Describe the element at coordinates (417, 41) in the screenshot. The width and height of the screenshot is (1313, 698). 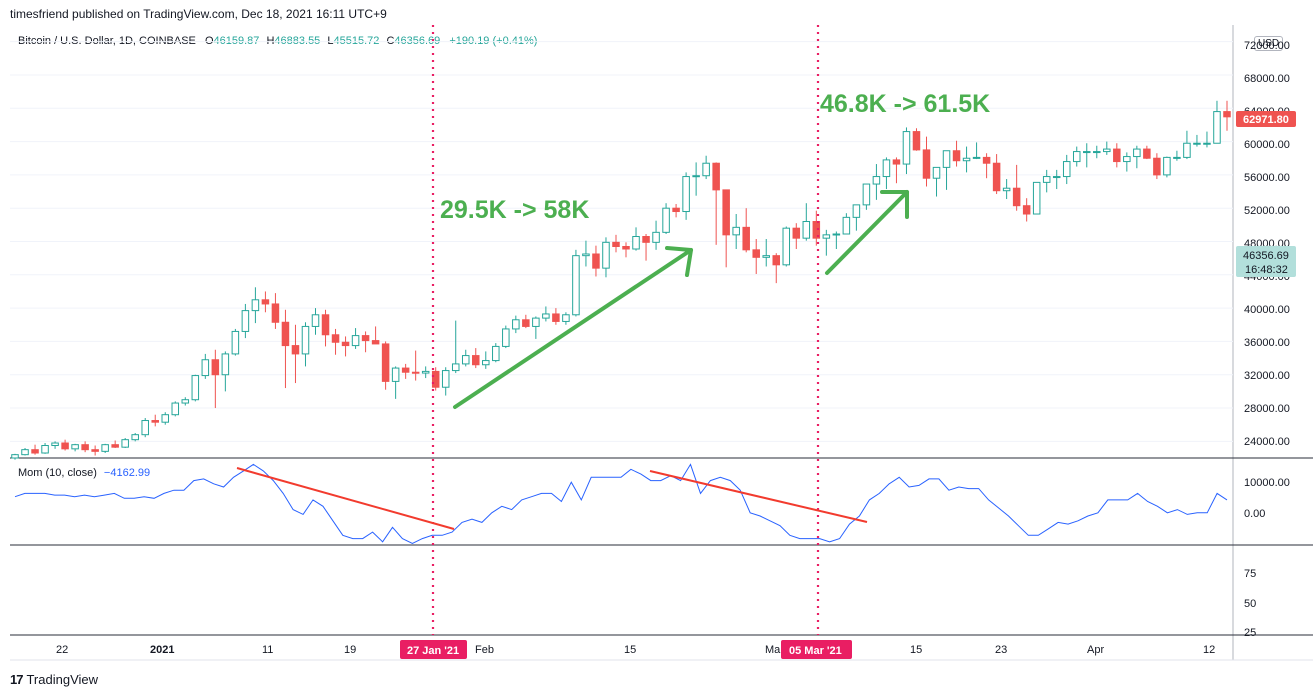
I see `close-value: 46356.69` at that location.